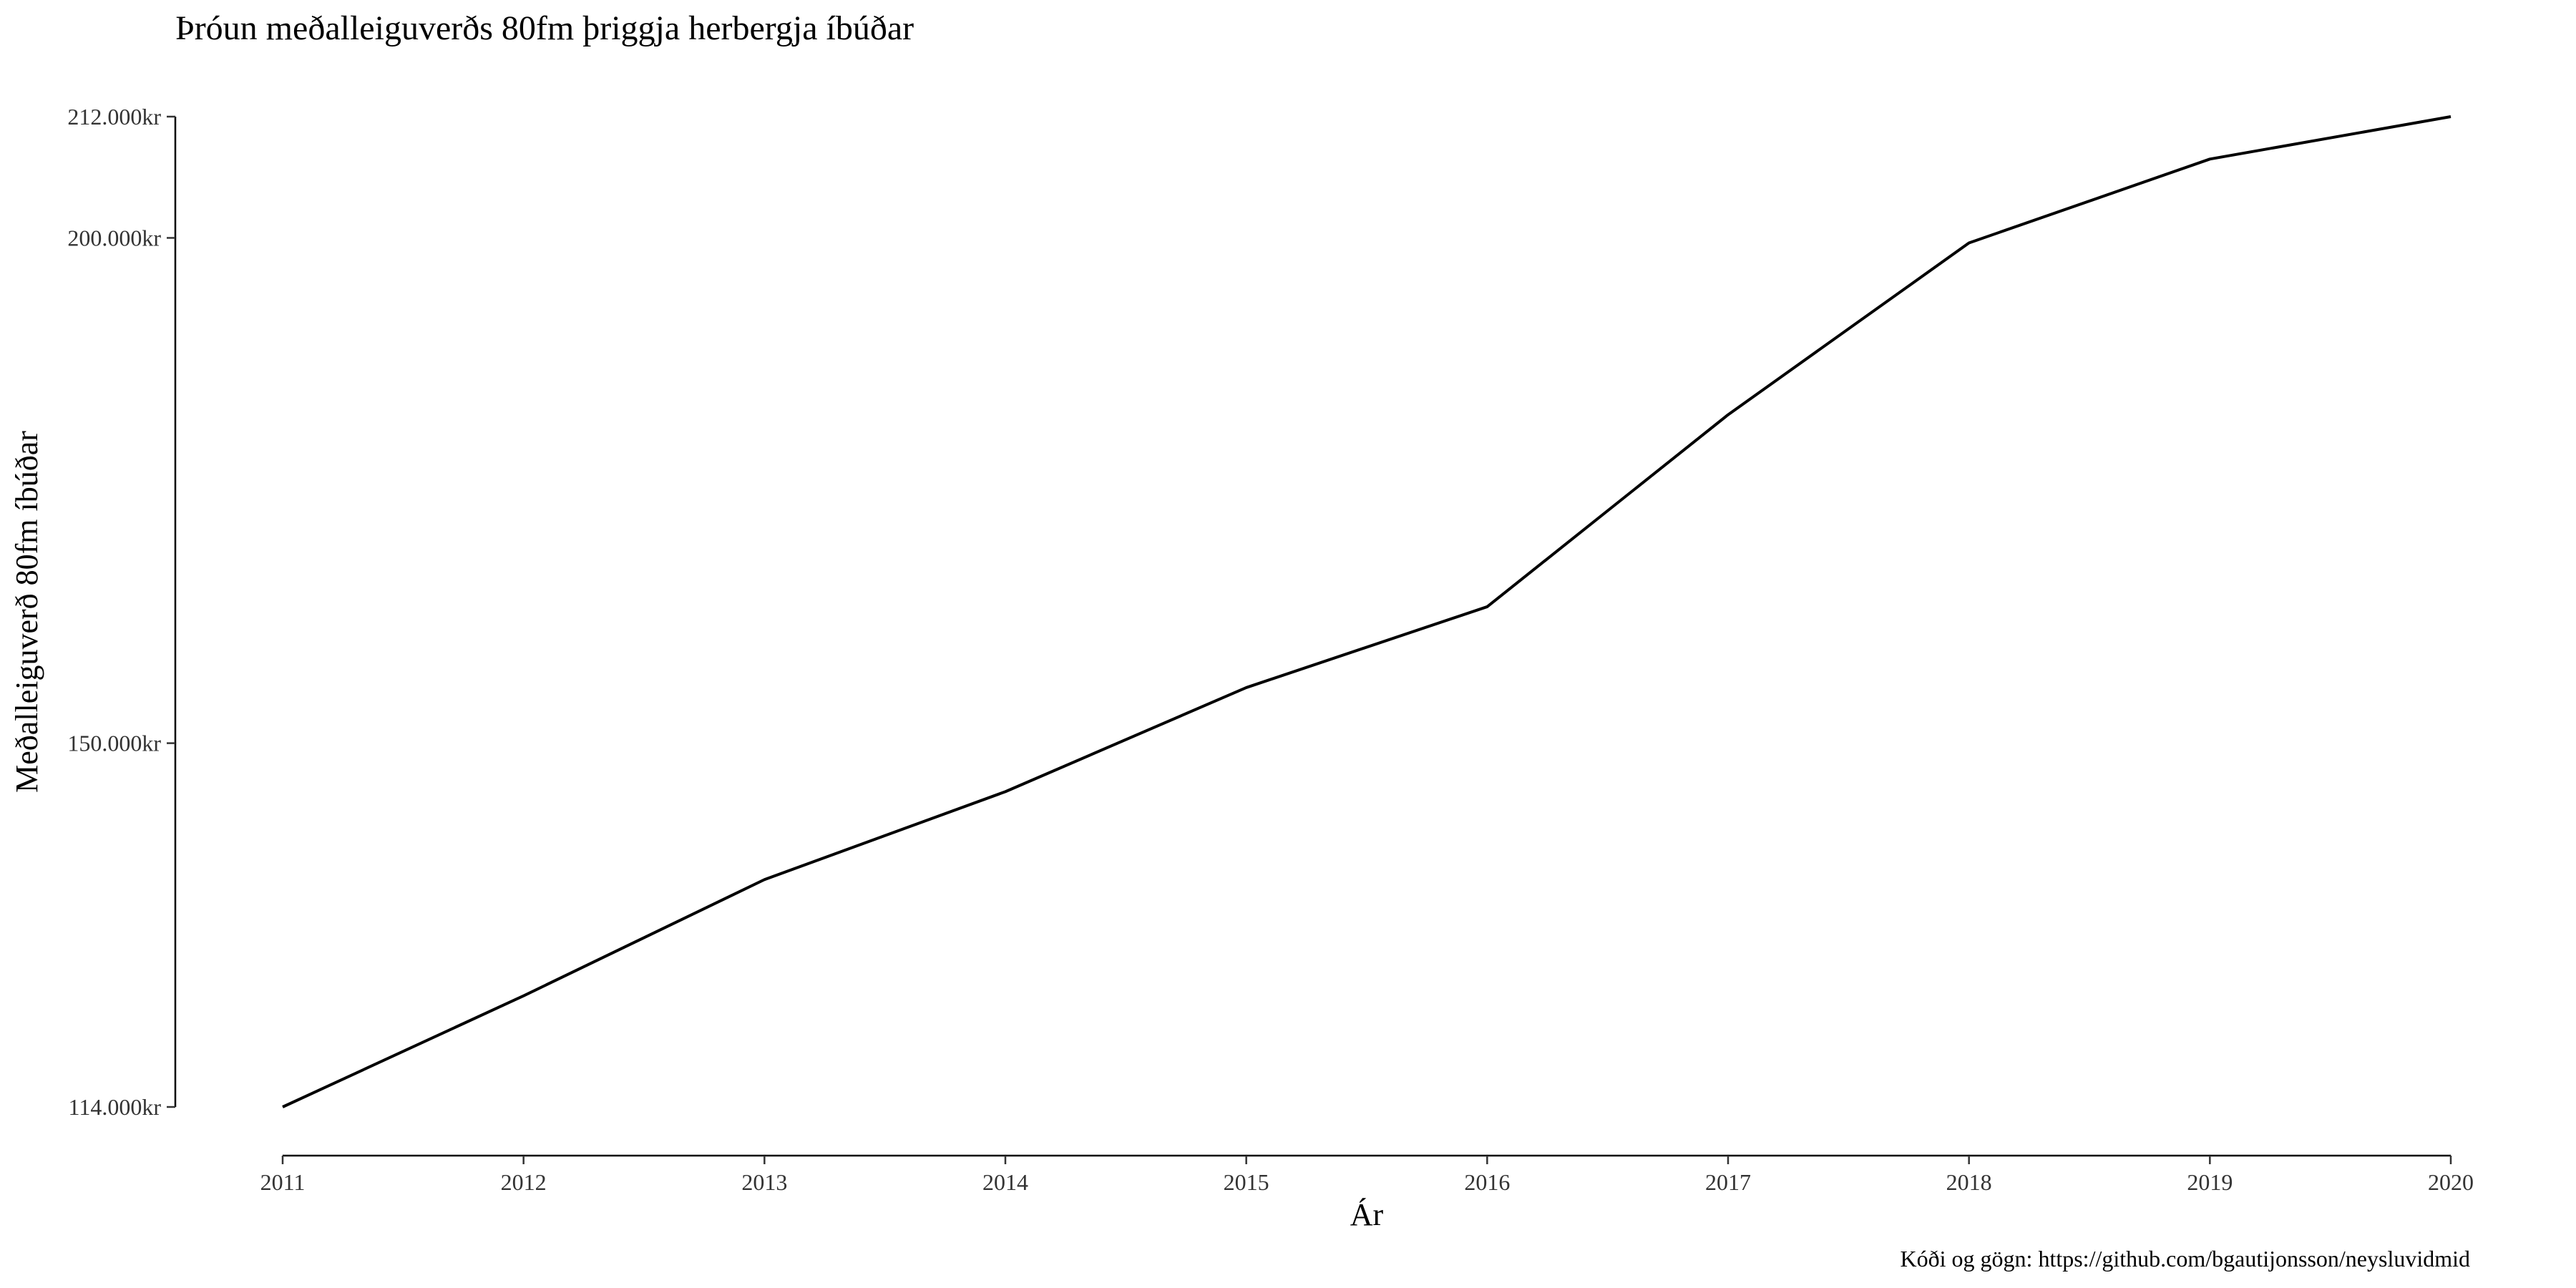 The width and height of the screenshot is (2576, 1288). I want to click on x-tick-label: 2020, so click(2451, 1182).